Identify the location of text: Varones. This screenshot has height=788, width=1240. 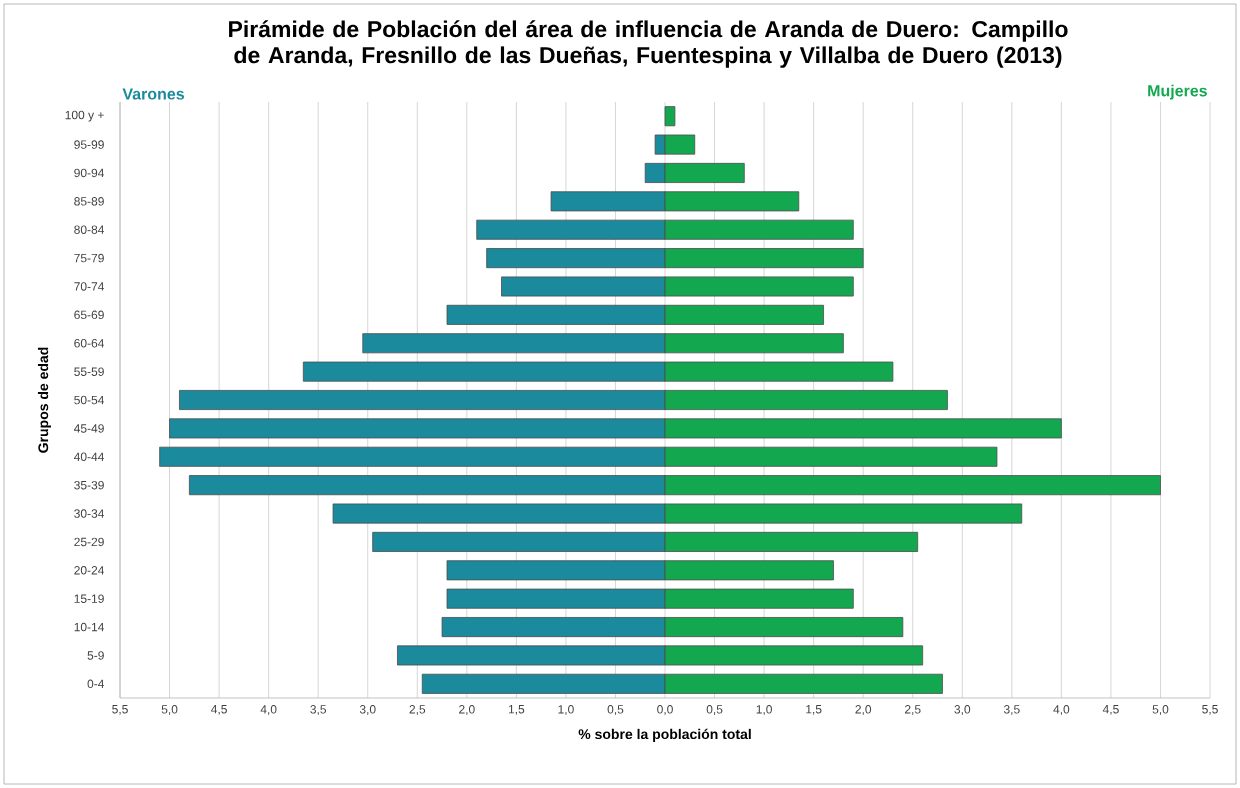
(153, 94).